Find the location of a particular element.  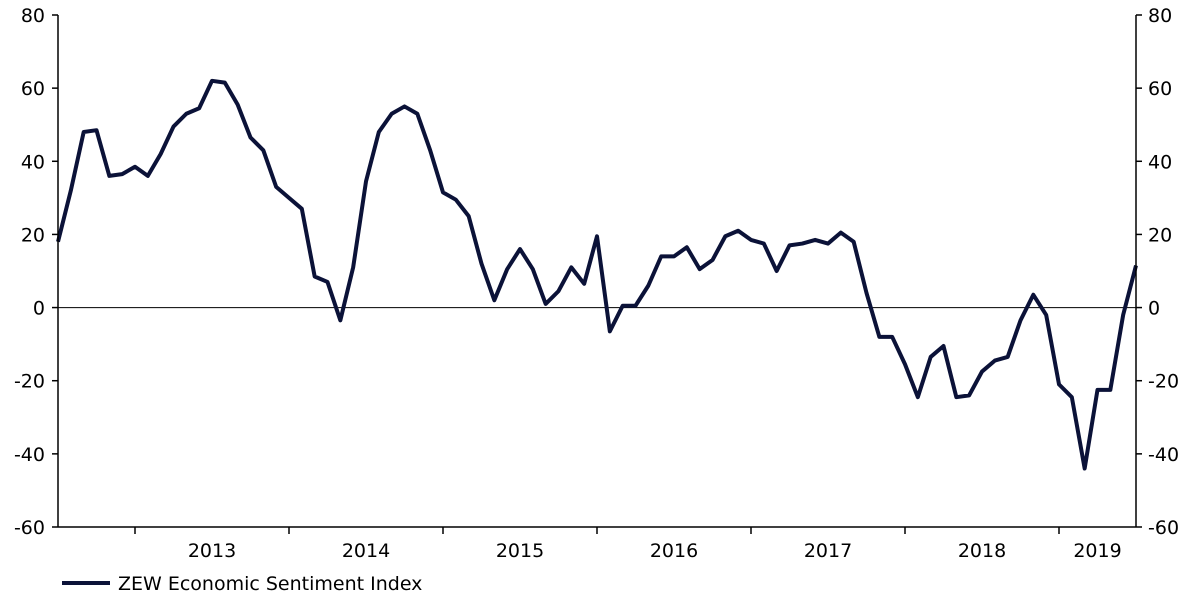

legend-label-zew: ZEW Economic Sentiment Index is located at coordinates (270, 584).